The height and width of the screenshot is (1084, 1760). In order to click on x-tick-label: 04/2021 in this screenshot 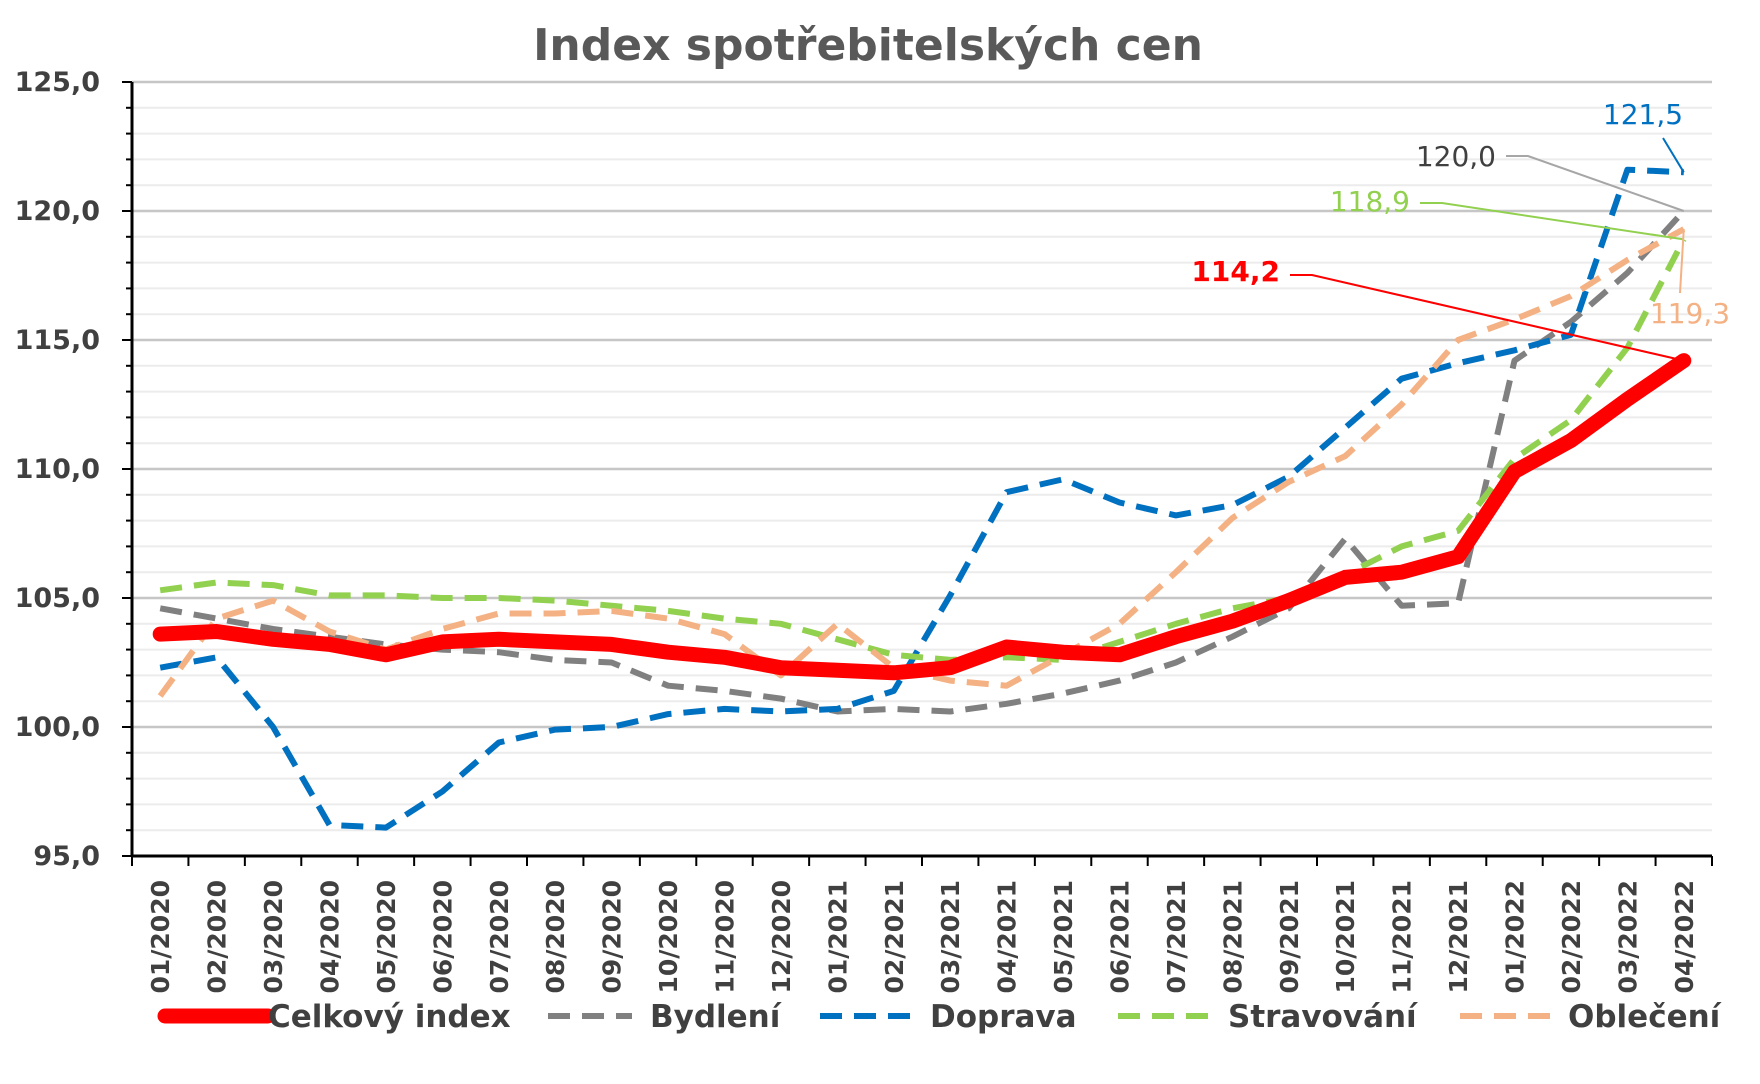, I will do `click(1007, 937)`.